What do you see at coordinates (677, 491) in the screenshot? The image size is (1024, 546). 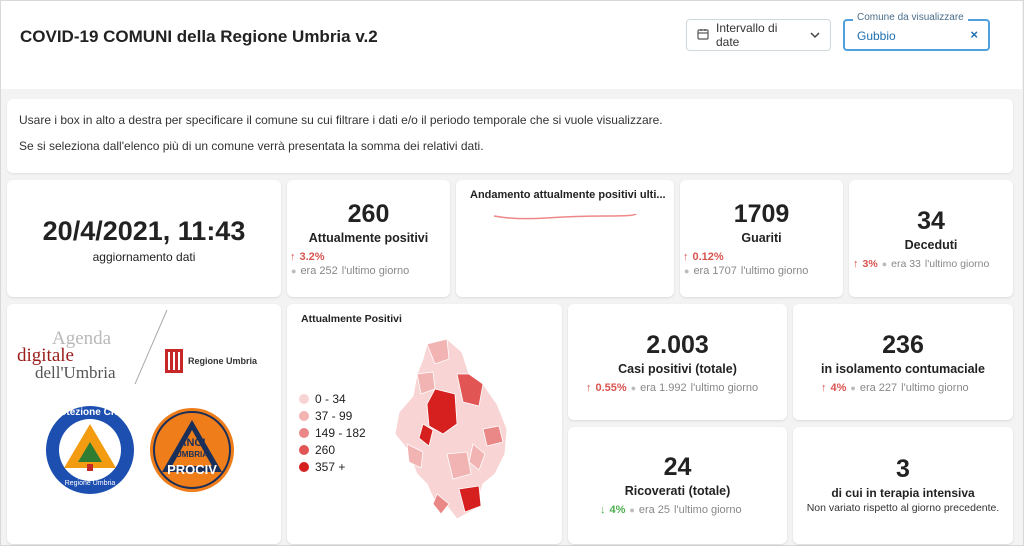 I see `ricoverati-label: Ricoverati (totale)` at bounding box center [677, 491].